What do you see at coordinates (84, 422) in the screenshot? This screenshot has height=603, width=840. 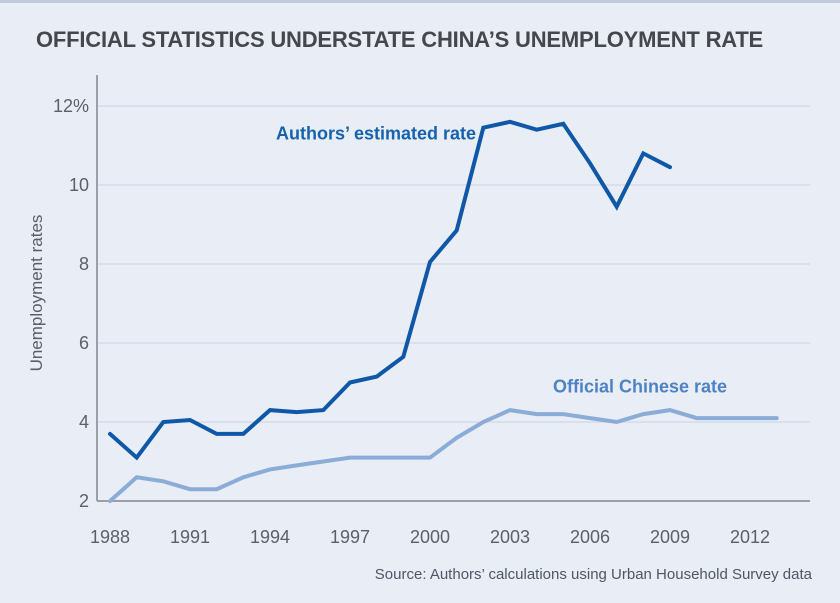 I see `y-tick-label-4: 4` at bounding box center [84, 422].